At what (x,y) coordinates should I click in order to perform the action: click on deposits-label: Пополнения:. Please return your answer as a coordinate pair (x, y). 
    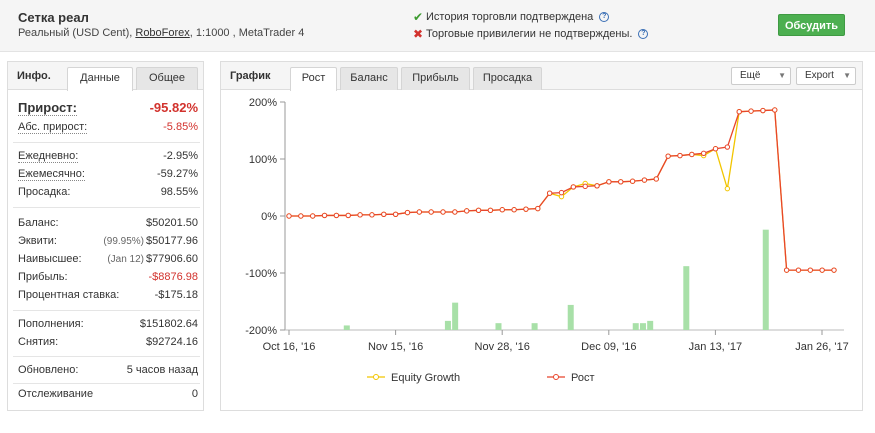
    Looking at the image, I should click on (51, 324).